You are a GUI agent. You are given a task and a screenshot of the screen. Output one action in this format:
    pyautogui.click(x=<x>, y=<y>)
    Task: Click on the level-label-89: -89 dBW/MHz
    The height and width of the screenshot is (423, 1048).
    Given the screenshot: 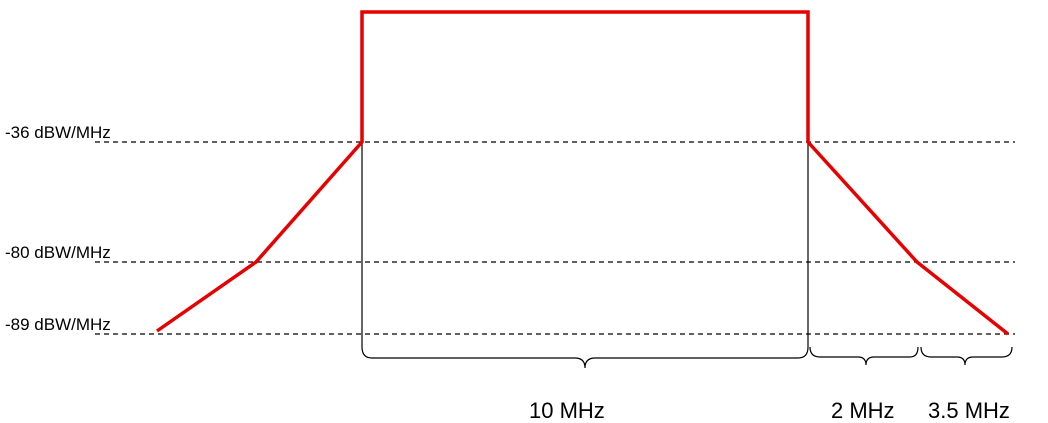 What is the action you would take?
    pyautogui.click(x=58, y=324)
    